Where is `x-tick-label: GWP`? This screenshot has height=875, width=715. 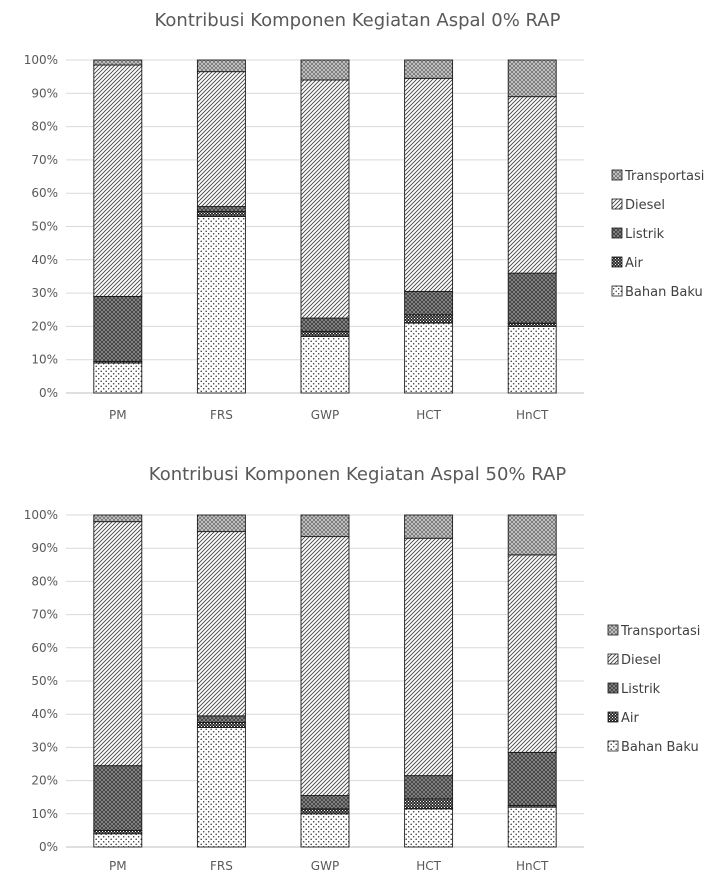
x-tick-label: GWP is located at coordinates (325, 866).